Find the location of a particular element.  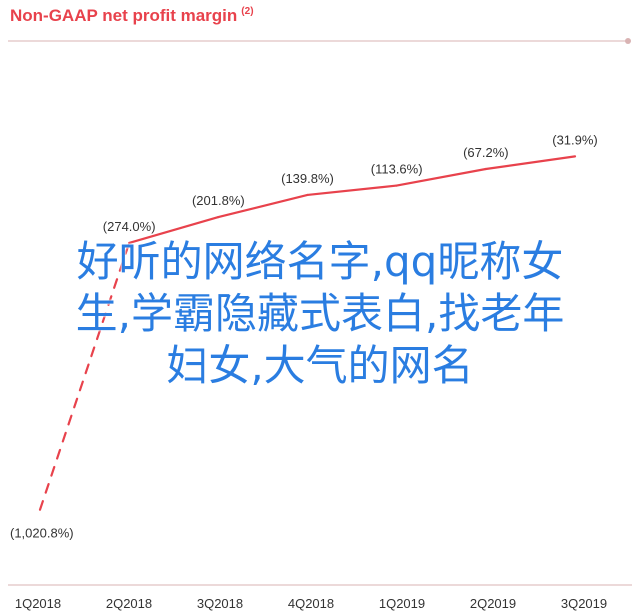

data-label: (201.8%) is located at coordinates (218, 200).